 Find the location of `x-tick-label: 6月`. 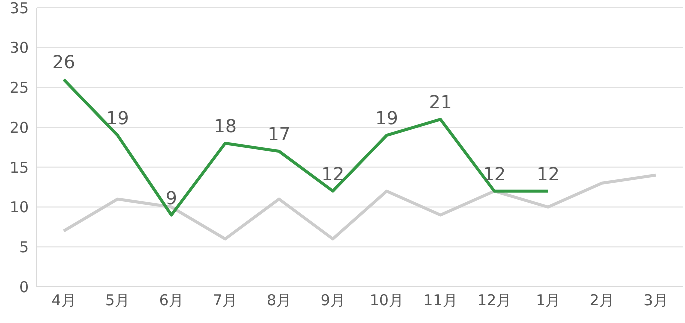

x-tick-label: 6月 is located at coordinates (171, 301).